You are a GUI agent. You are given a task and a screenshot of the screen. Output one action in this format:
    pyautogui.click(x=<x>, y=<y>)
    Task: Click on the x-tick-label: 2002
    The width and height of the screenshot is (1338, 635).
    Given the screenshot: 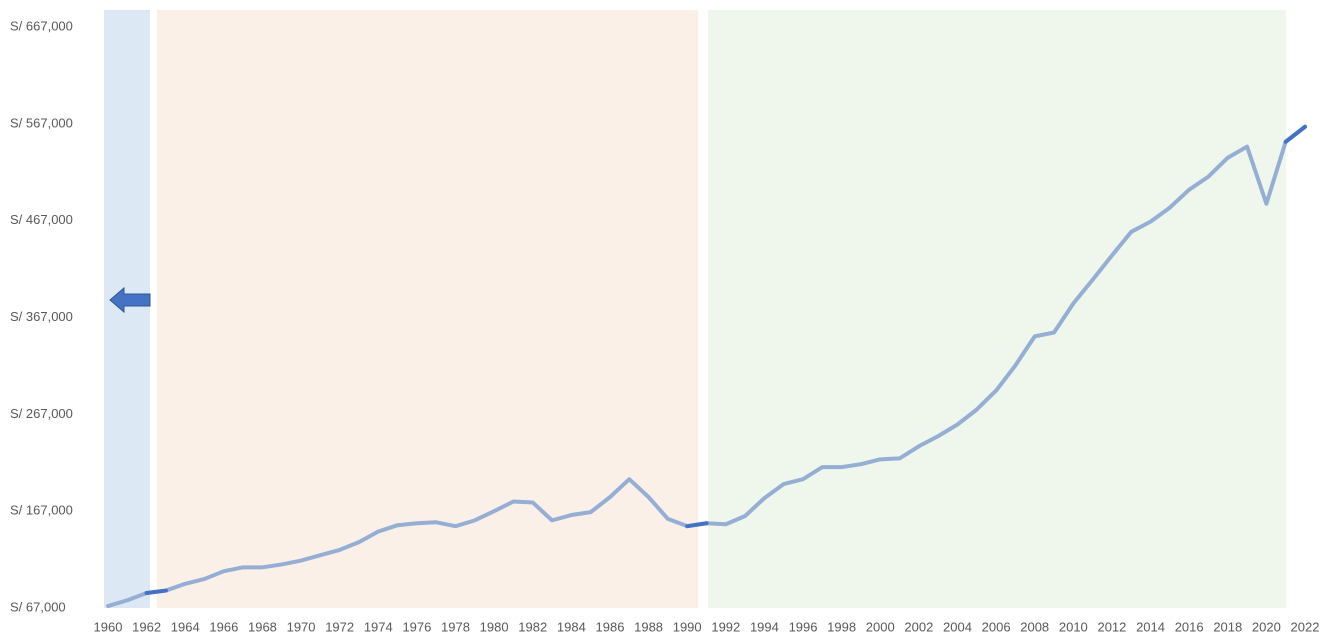 What is the action you would take?
    pyautogui.click(x=918, y=626)
    